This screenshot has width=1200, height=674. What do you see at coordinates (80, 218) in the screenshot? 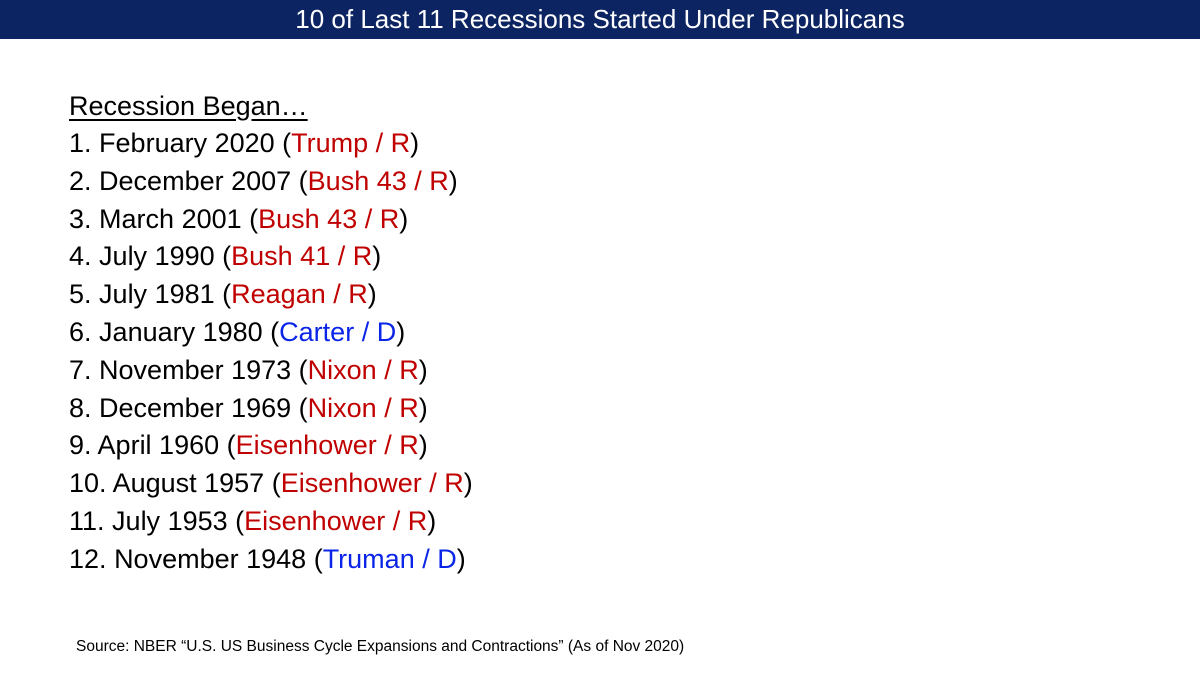
I see `item-number: 3.` at bounding box center [80, 218].